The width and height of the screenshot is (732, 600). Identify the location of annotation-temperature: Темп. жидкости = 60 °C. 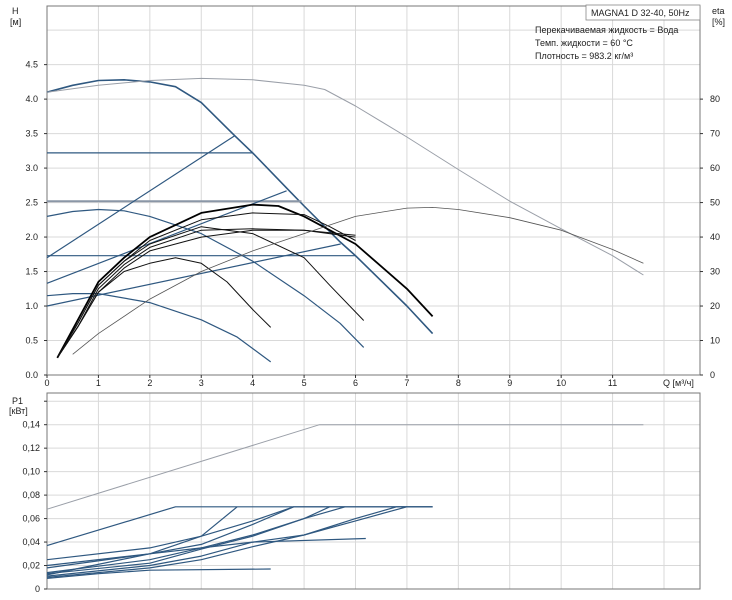
(584, 43).